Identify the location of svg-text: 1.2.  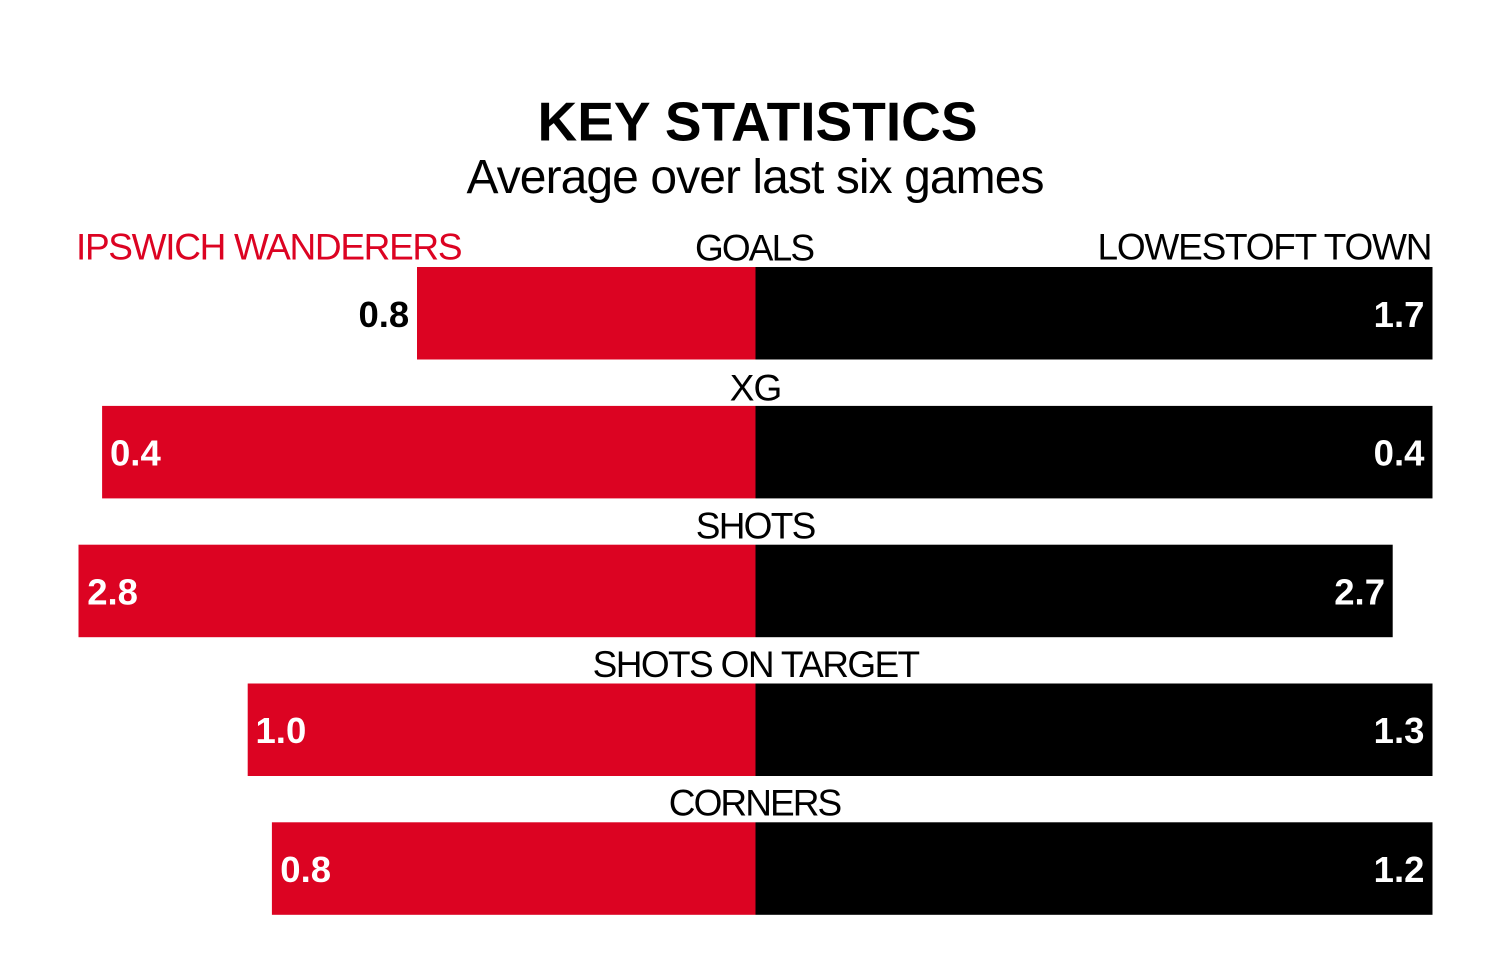
(1399, 869).